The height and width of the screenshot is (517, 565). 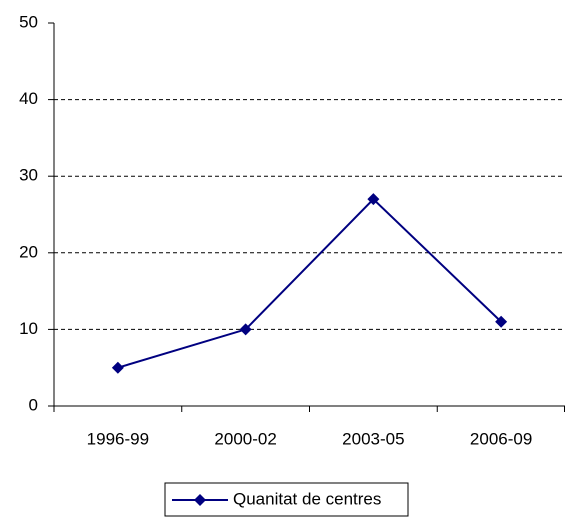 What do you see at coordinates (307, 498) in the screenshot?
I see `legend-label: Quanitat de centres` at bounding box center [307, 498].